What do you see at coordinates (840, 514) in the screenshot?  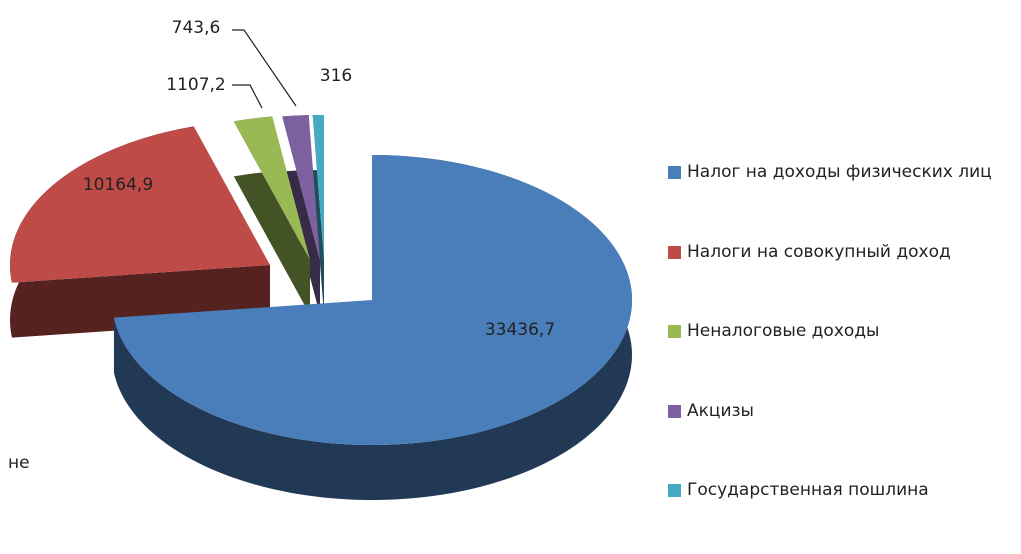 I see `legend-item: Государственная пошлина` at bounding box center [840, 514].